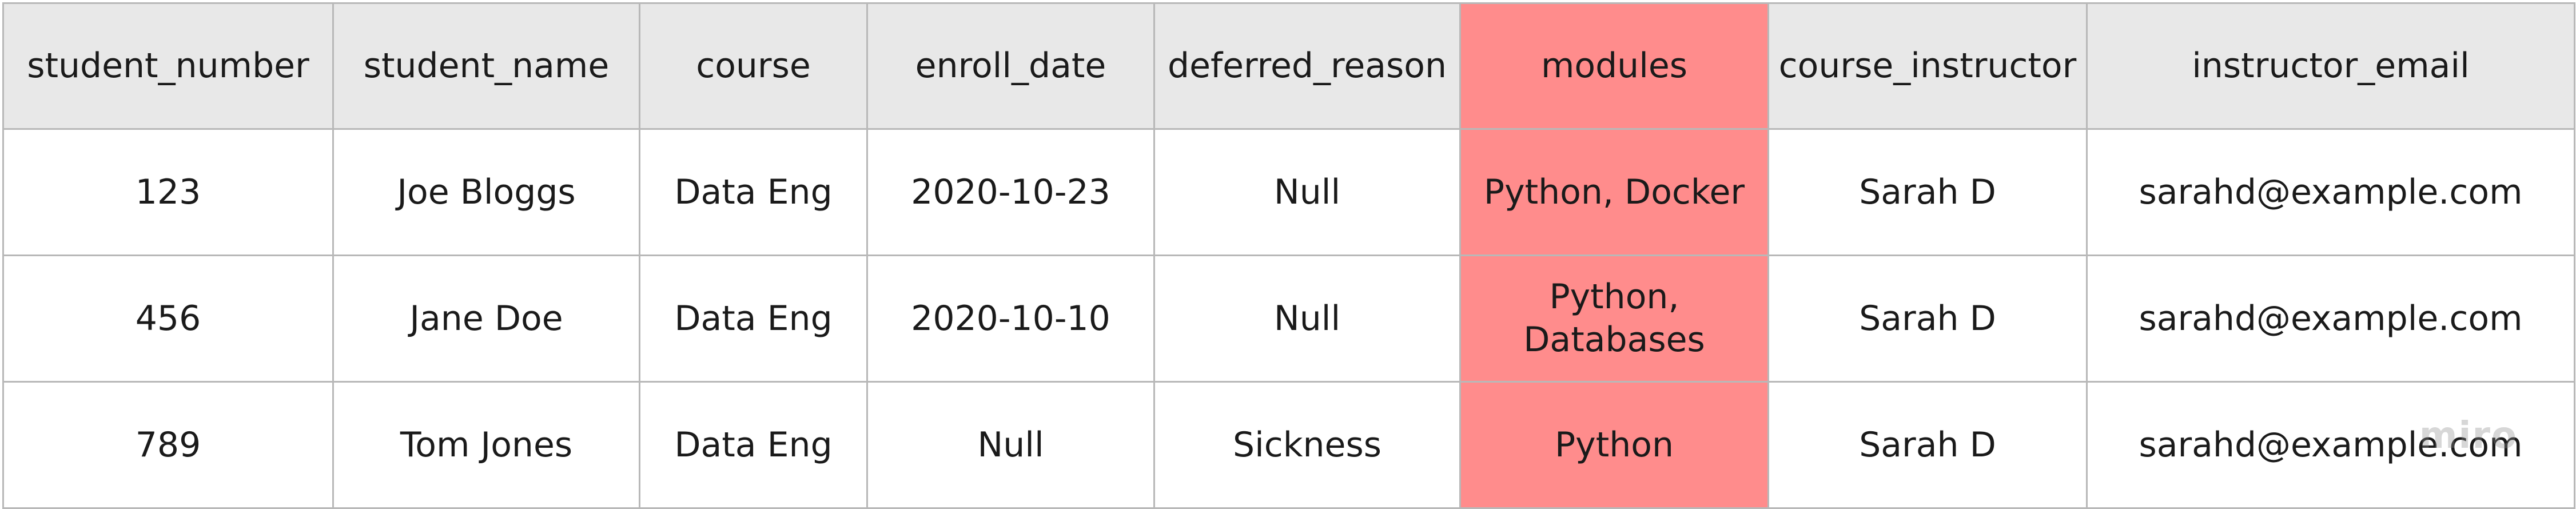  Describe the element at coordinates (168, 66) in the screenshot. I see `column-header-student-number: student_number` at that location.